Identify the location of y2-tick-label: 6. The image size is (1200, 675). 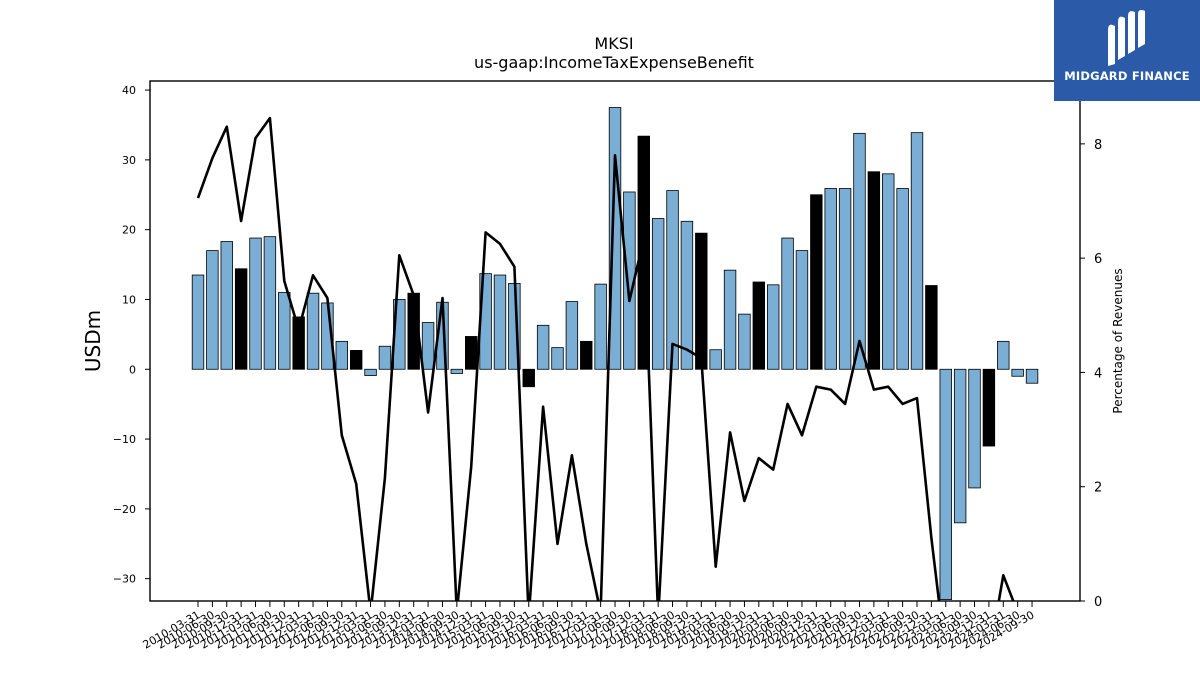
(1098, 259).